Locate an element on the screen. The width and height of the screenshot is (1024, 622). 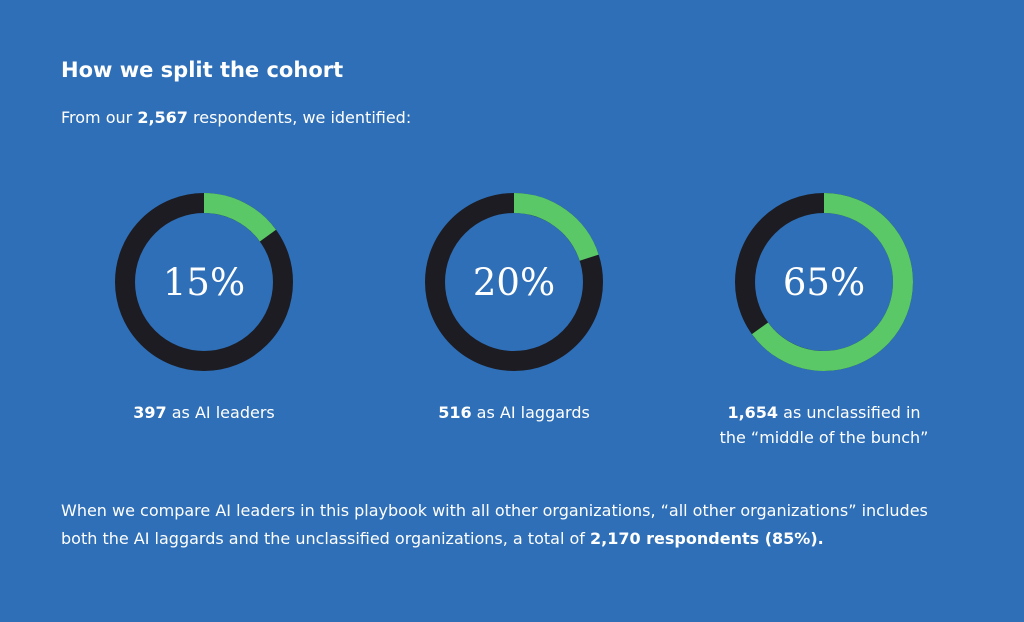
stat-count-laggards: 516 is located at coordinates (455, 412).